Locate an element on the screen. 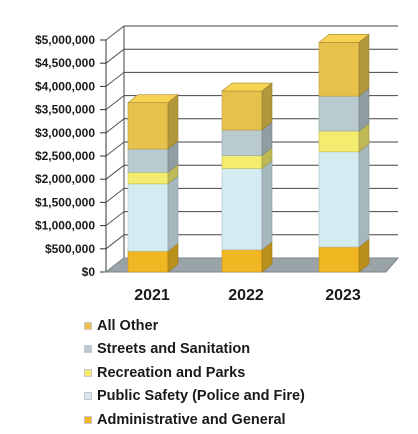  legend-label: Administrative and General is located at coordinates (191, 419).